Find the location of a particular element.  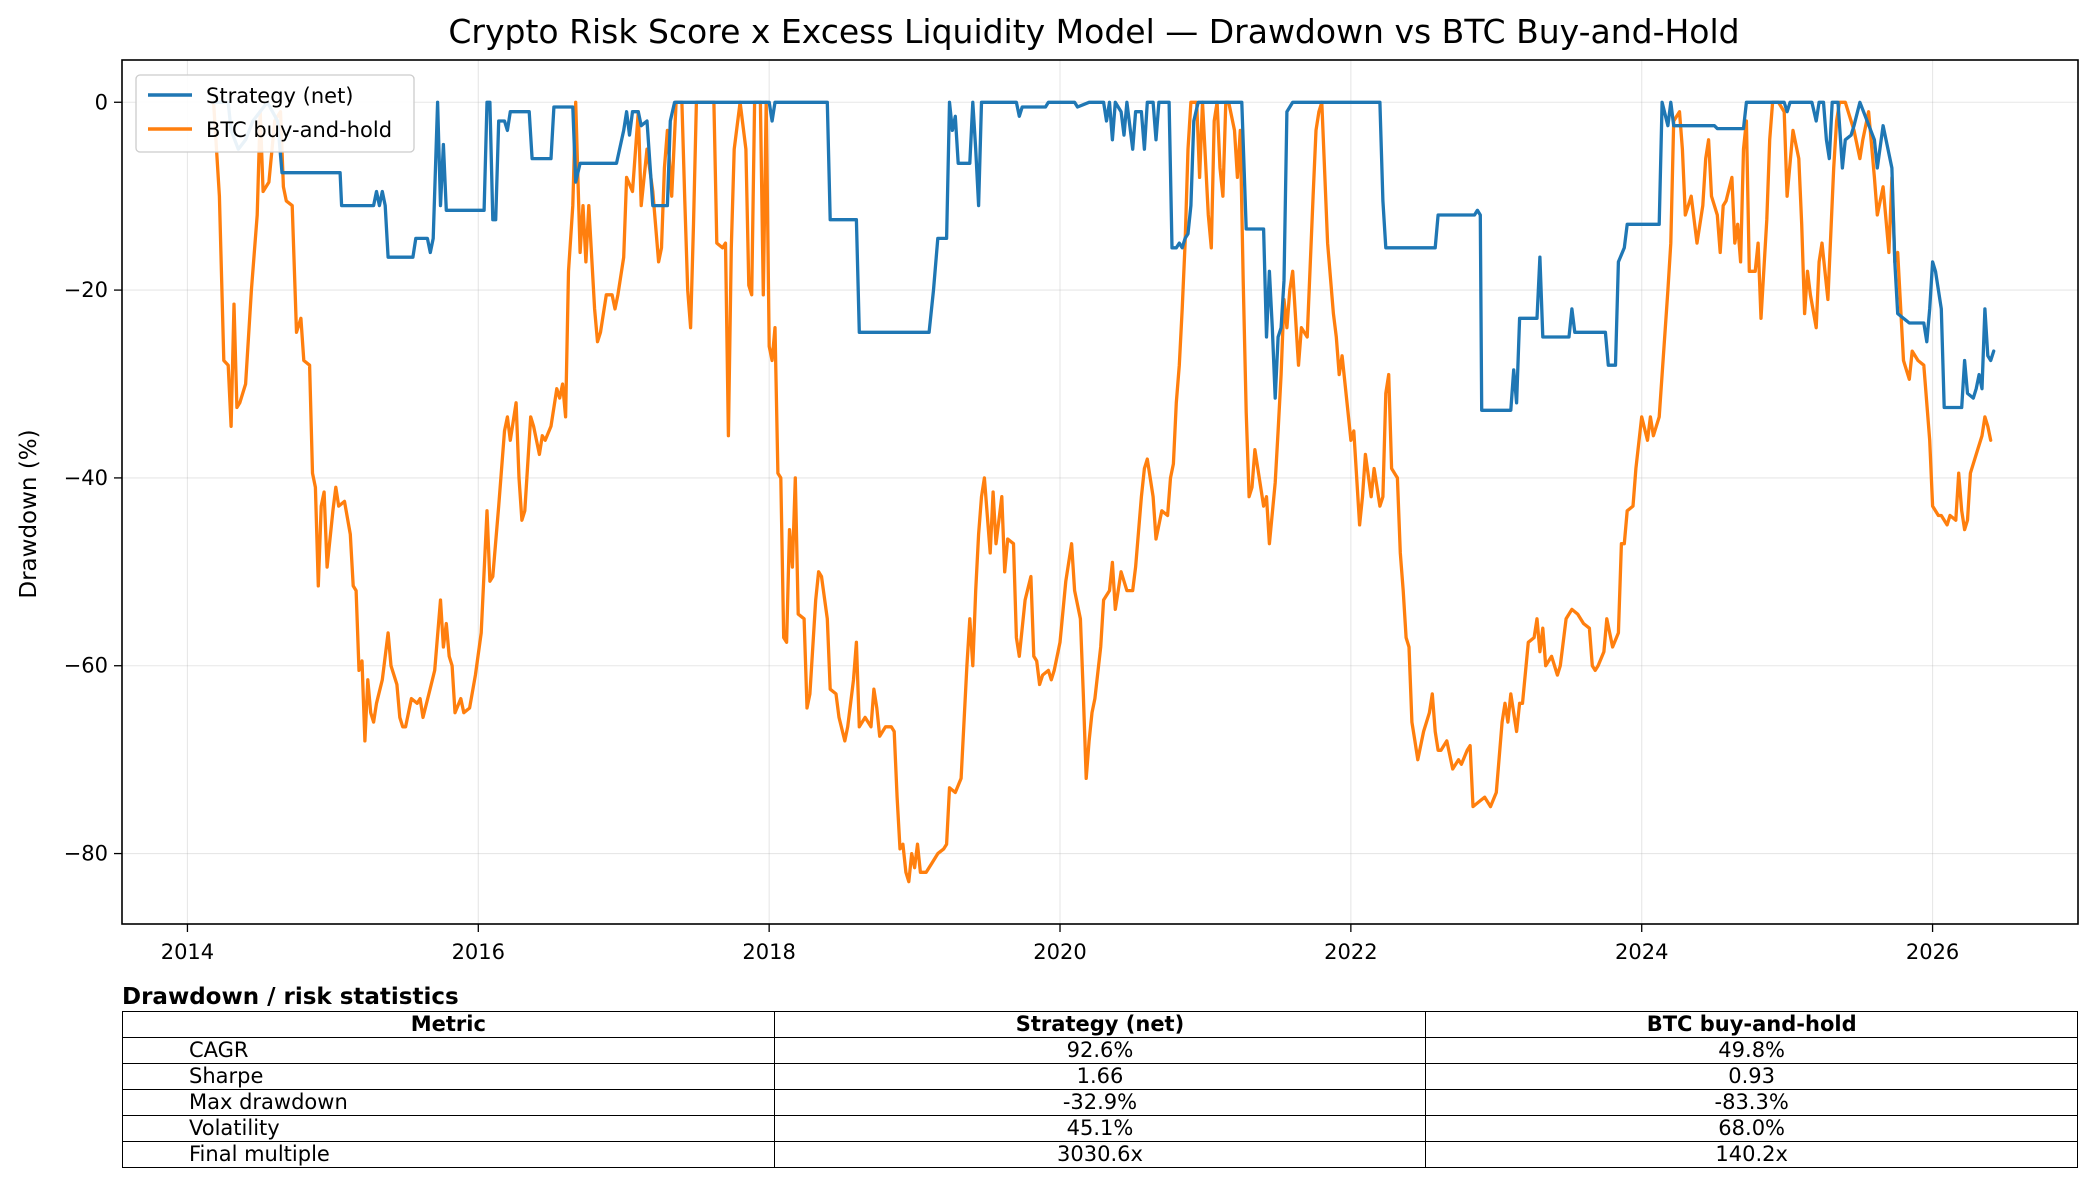

strategy-value: 45.1% is located at coordinates (1100, 1128).